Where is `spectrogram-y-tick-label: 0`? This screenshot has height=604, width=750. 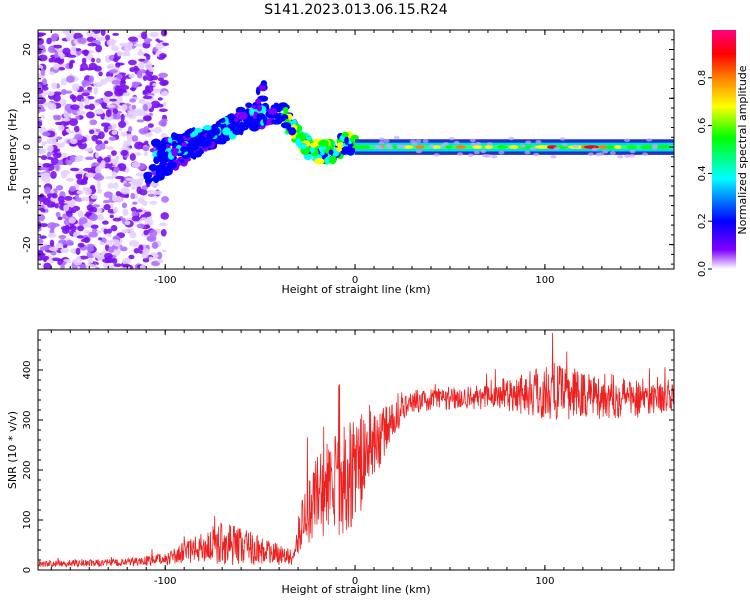 spectrogram-y-tick-label: 0 is located at coordinates (27, 147).